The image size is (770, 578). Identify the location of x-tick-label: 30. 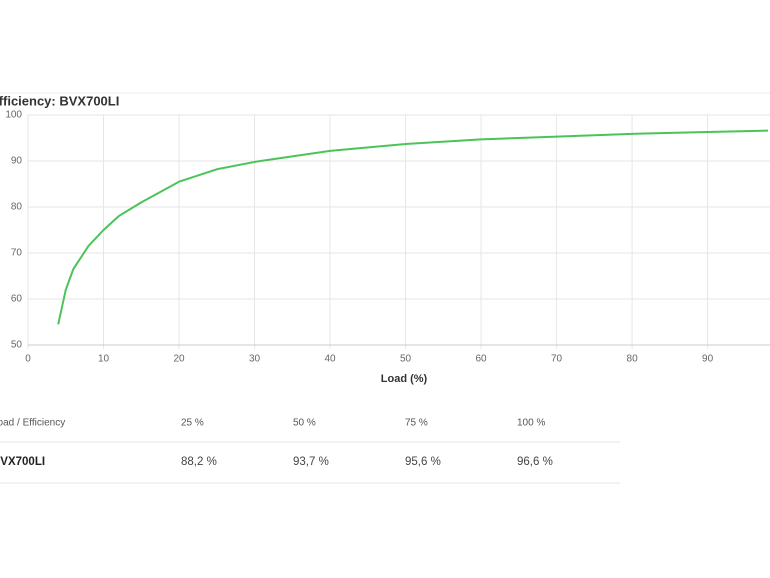
(255, 359).